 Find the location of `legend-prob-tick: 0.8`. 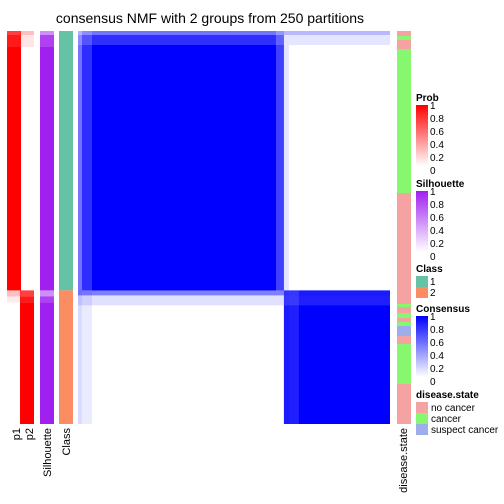

legend-prob-tick: 0.8 is located at coordinates (437, 119).